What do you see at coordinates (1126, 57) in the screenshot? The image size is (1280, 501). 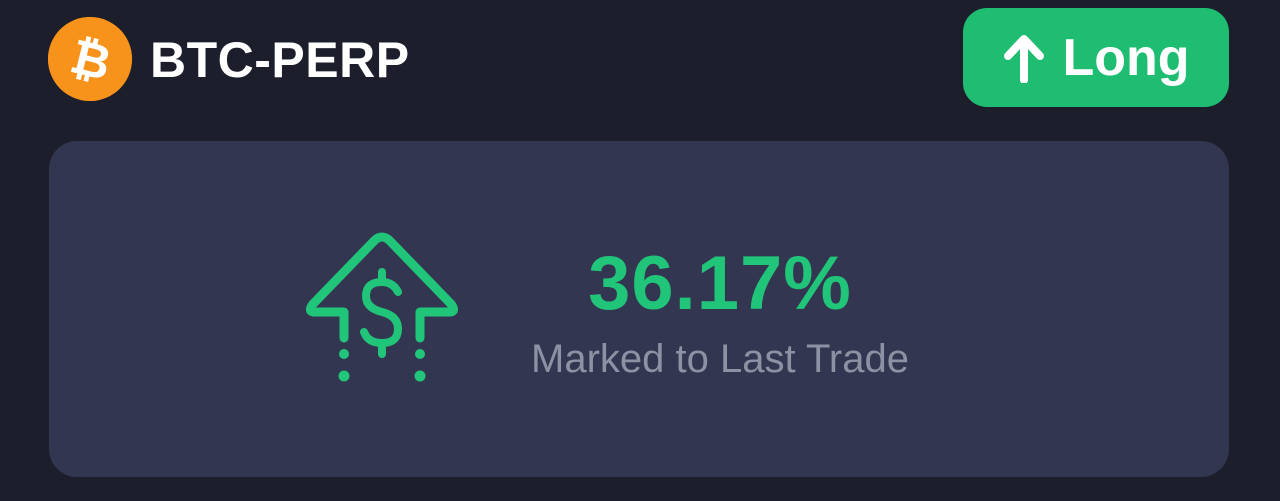 I see `long-label: Long` at bounding box center [1126, 57].